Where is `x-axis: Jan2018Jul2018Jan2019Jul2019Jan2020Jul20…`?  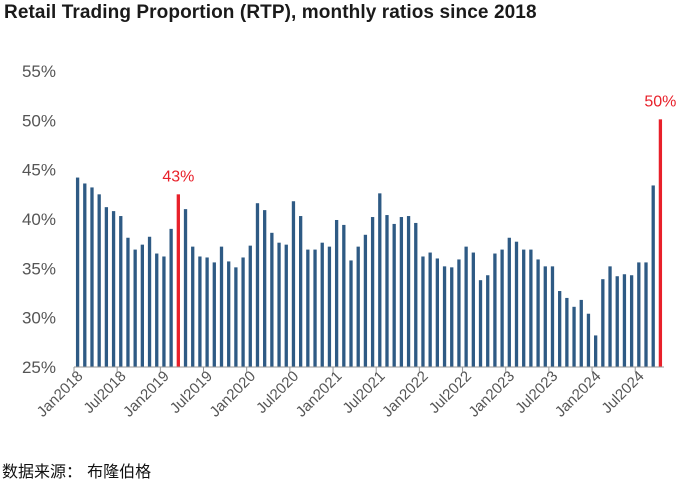
x-axis: Jan2018Jul2018Jan2019Jul2019Jan2020Jul20… is located at coordinates (349, 393).